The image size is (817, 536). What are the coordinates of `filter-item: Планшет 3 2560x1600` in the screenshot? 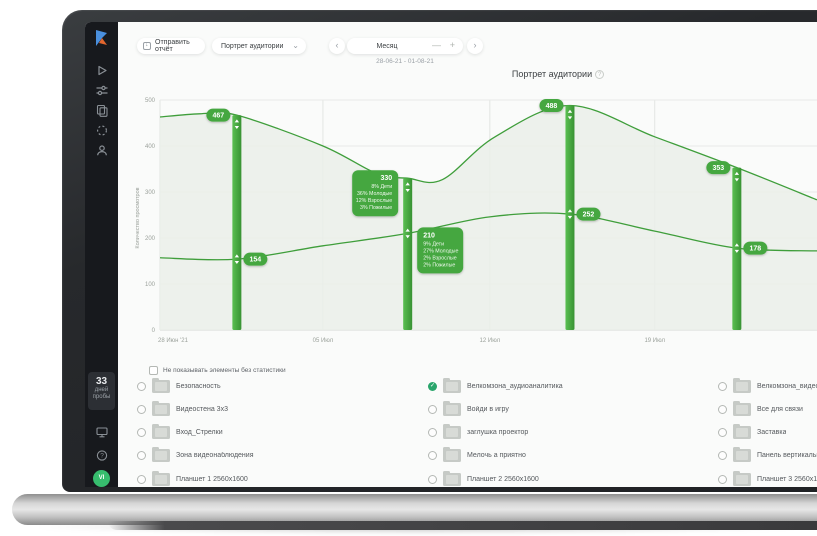 It's located at (767, 478).